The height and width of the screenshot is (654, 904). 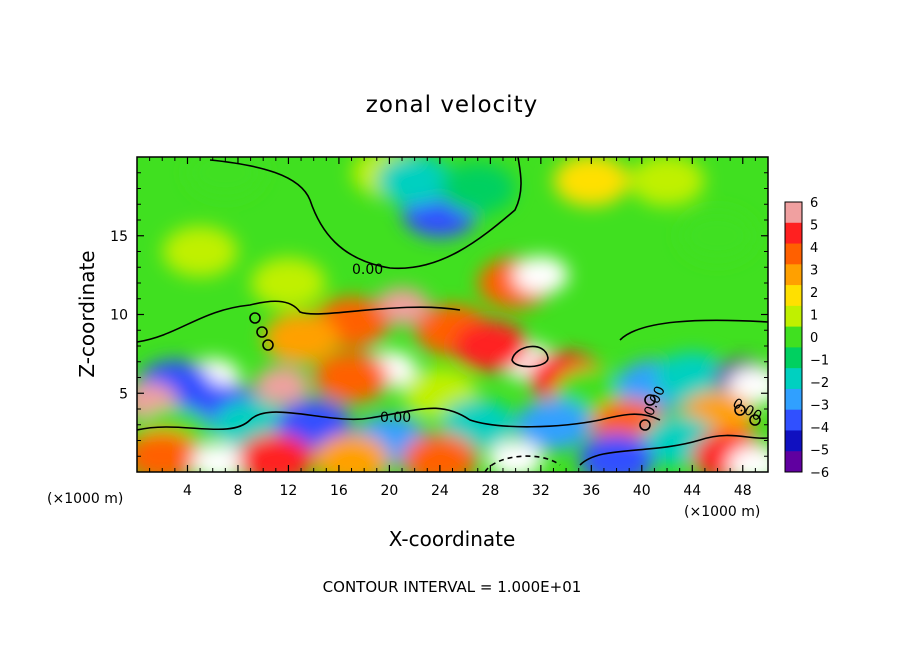 I want to click on x-tick-label: 16, so click(x=339, y=491).